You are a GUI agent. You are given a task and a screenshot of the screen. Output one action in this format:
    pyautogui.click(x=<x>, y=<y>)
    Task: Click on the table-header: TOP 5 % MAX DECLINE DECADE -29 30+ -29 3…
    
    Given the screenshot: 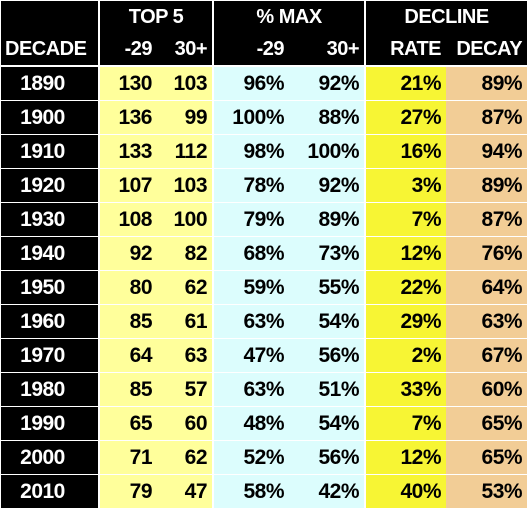 What is the action you would take?
    pyautogui.click(x=264, y=33)
    